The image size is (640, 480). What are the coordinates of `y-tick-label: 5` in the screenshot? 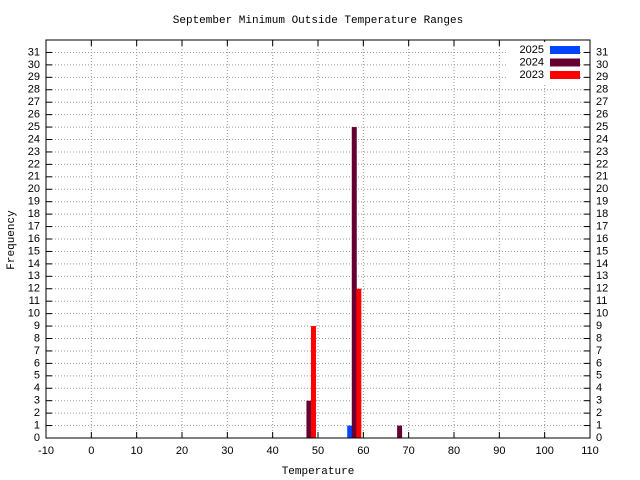 It's located at (37, 376).